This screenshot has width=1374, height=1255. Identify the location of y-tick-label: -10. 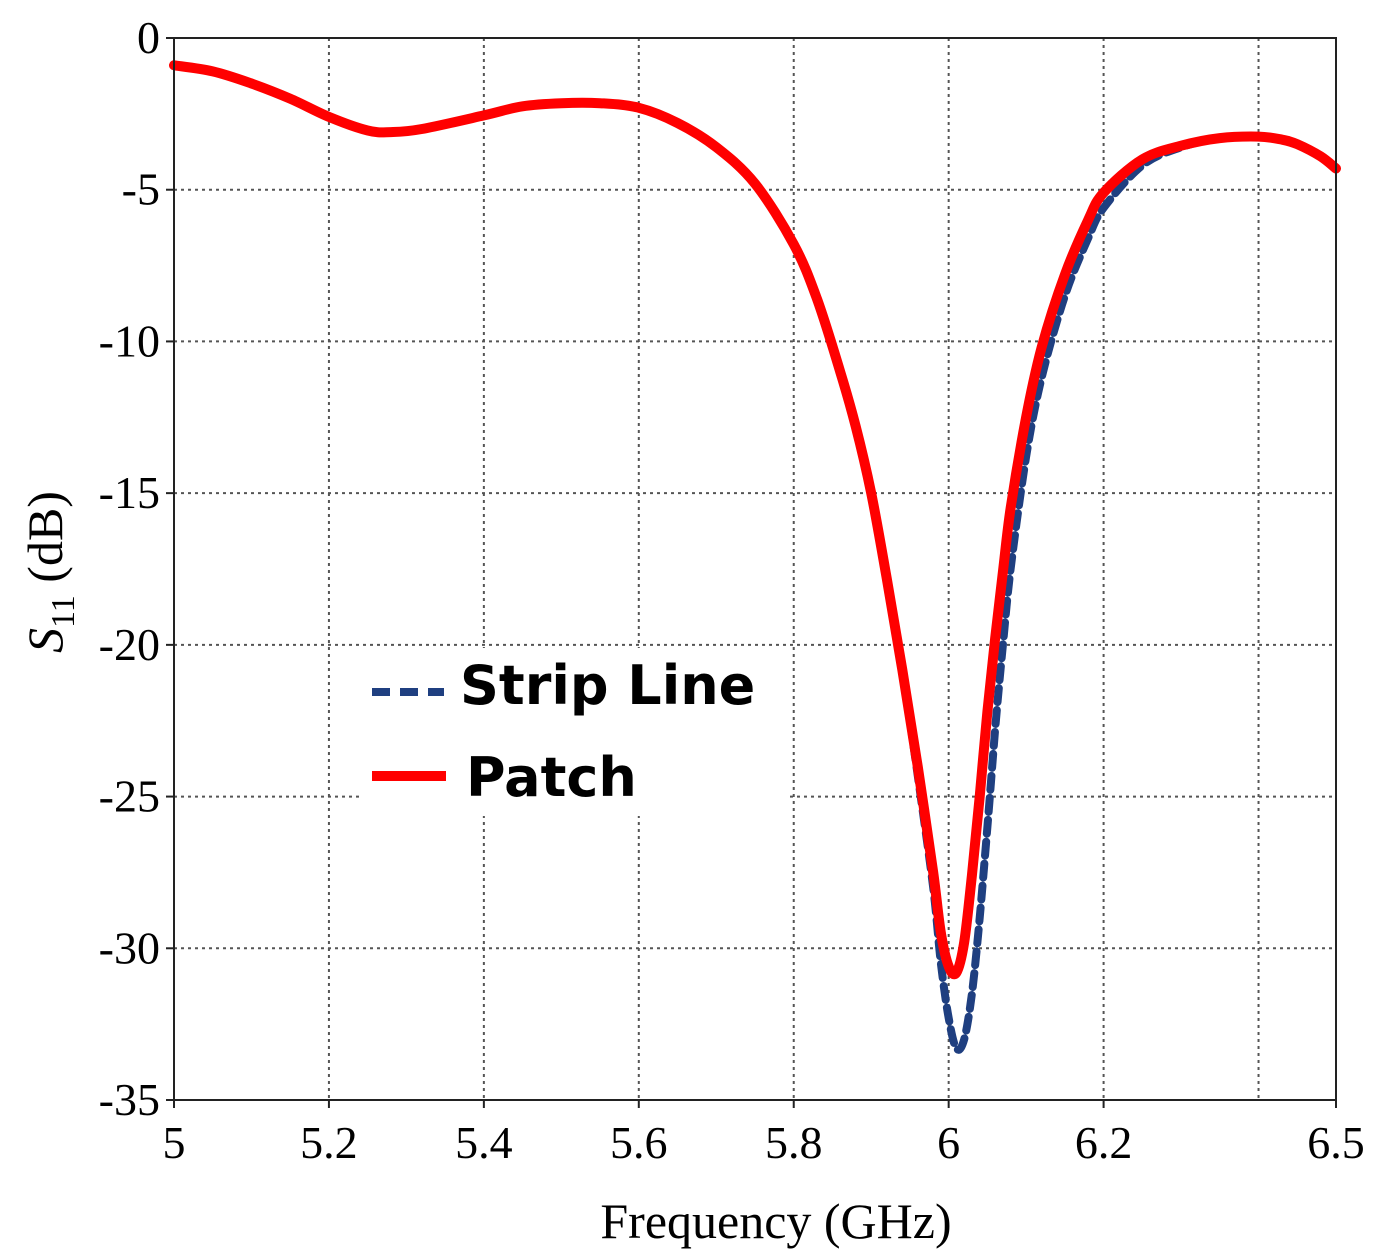
(129, 340).